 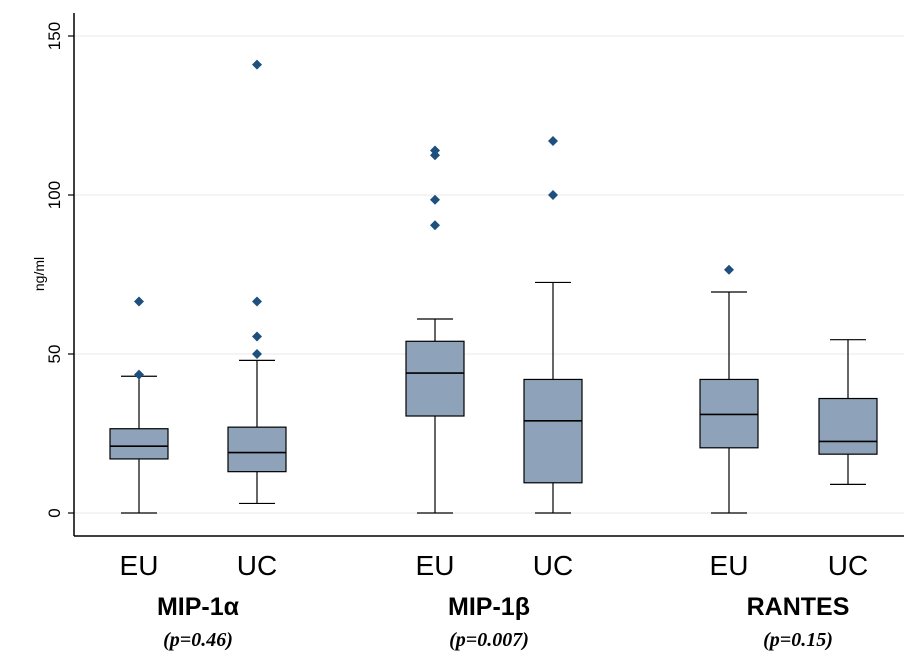 I want to click on group-label: RANTES, so click(x=798, y=607).